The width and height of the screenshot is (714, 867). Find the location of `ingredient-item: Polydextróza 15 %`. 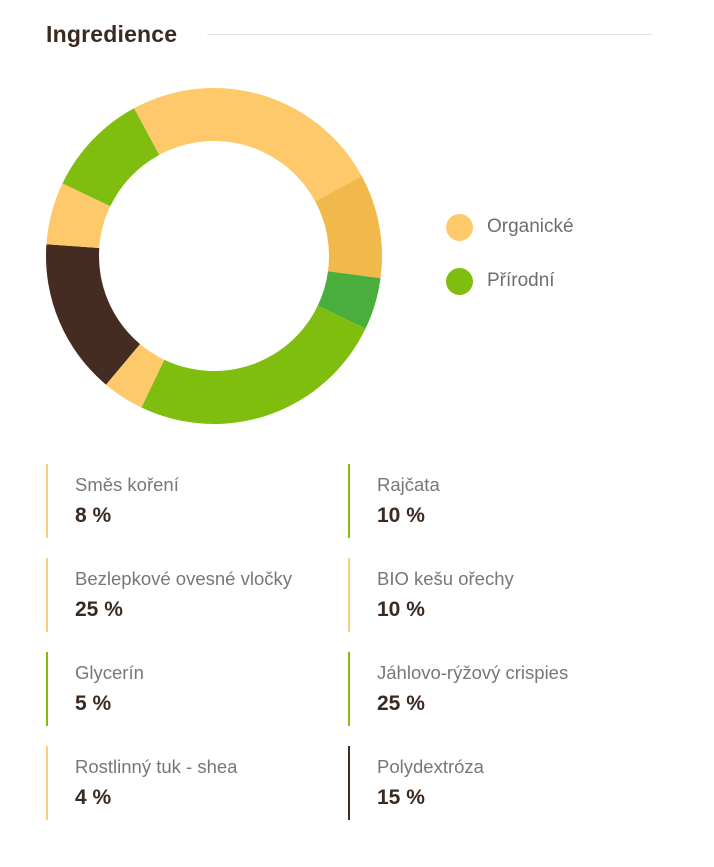

ingredient-item: Polydextróza 15 % is located at coordinates (488, 783).